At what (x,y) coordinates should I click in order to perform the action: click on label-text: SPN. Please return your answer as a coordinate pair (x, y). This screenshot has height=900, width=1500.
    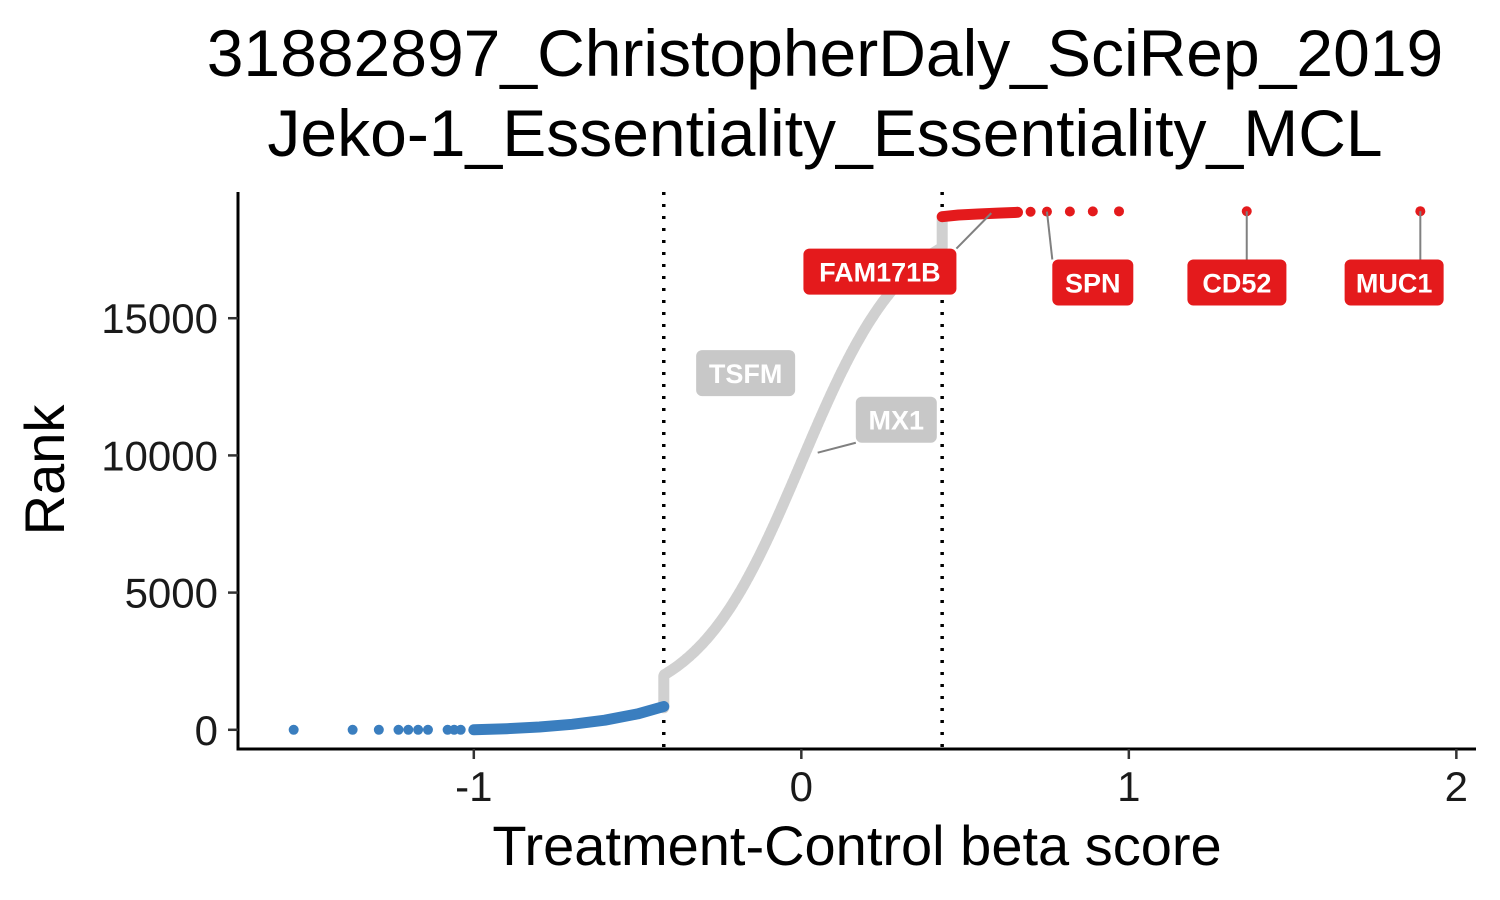
    Looking at the image, I should click on (1093, 284).